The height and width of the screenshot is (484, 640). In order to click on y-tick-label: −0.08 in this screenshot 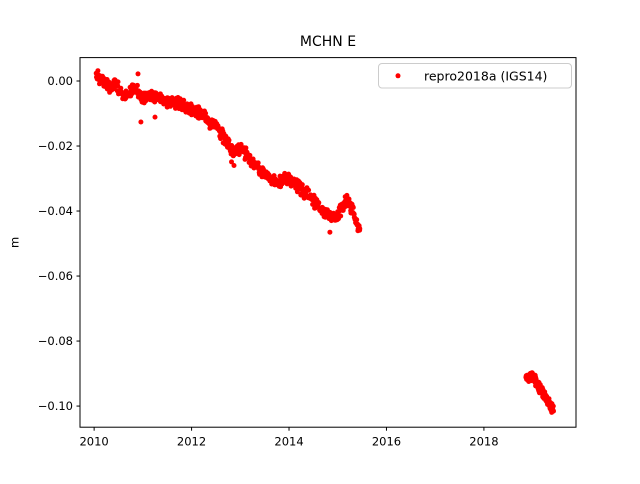, I will do `click(55, 341)`.